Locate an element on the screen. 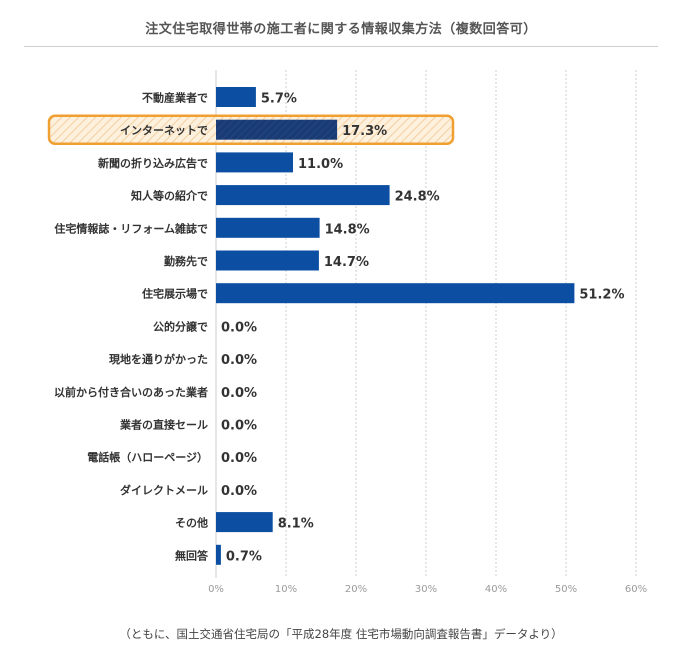 The image size is (682, 666). value-label: 14.7% is located at coordinates (346, 262).